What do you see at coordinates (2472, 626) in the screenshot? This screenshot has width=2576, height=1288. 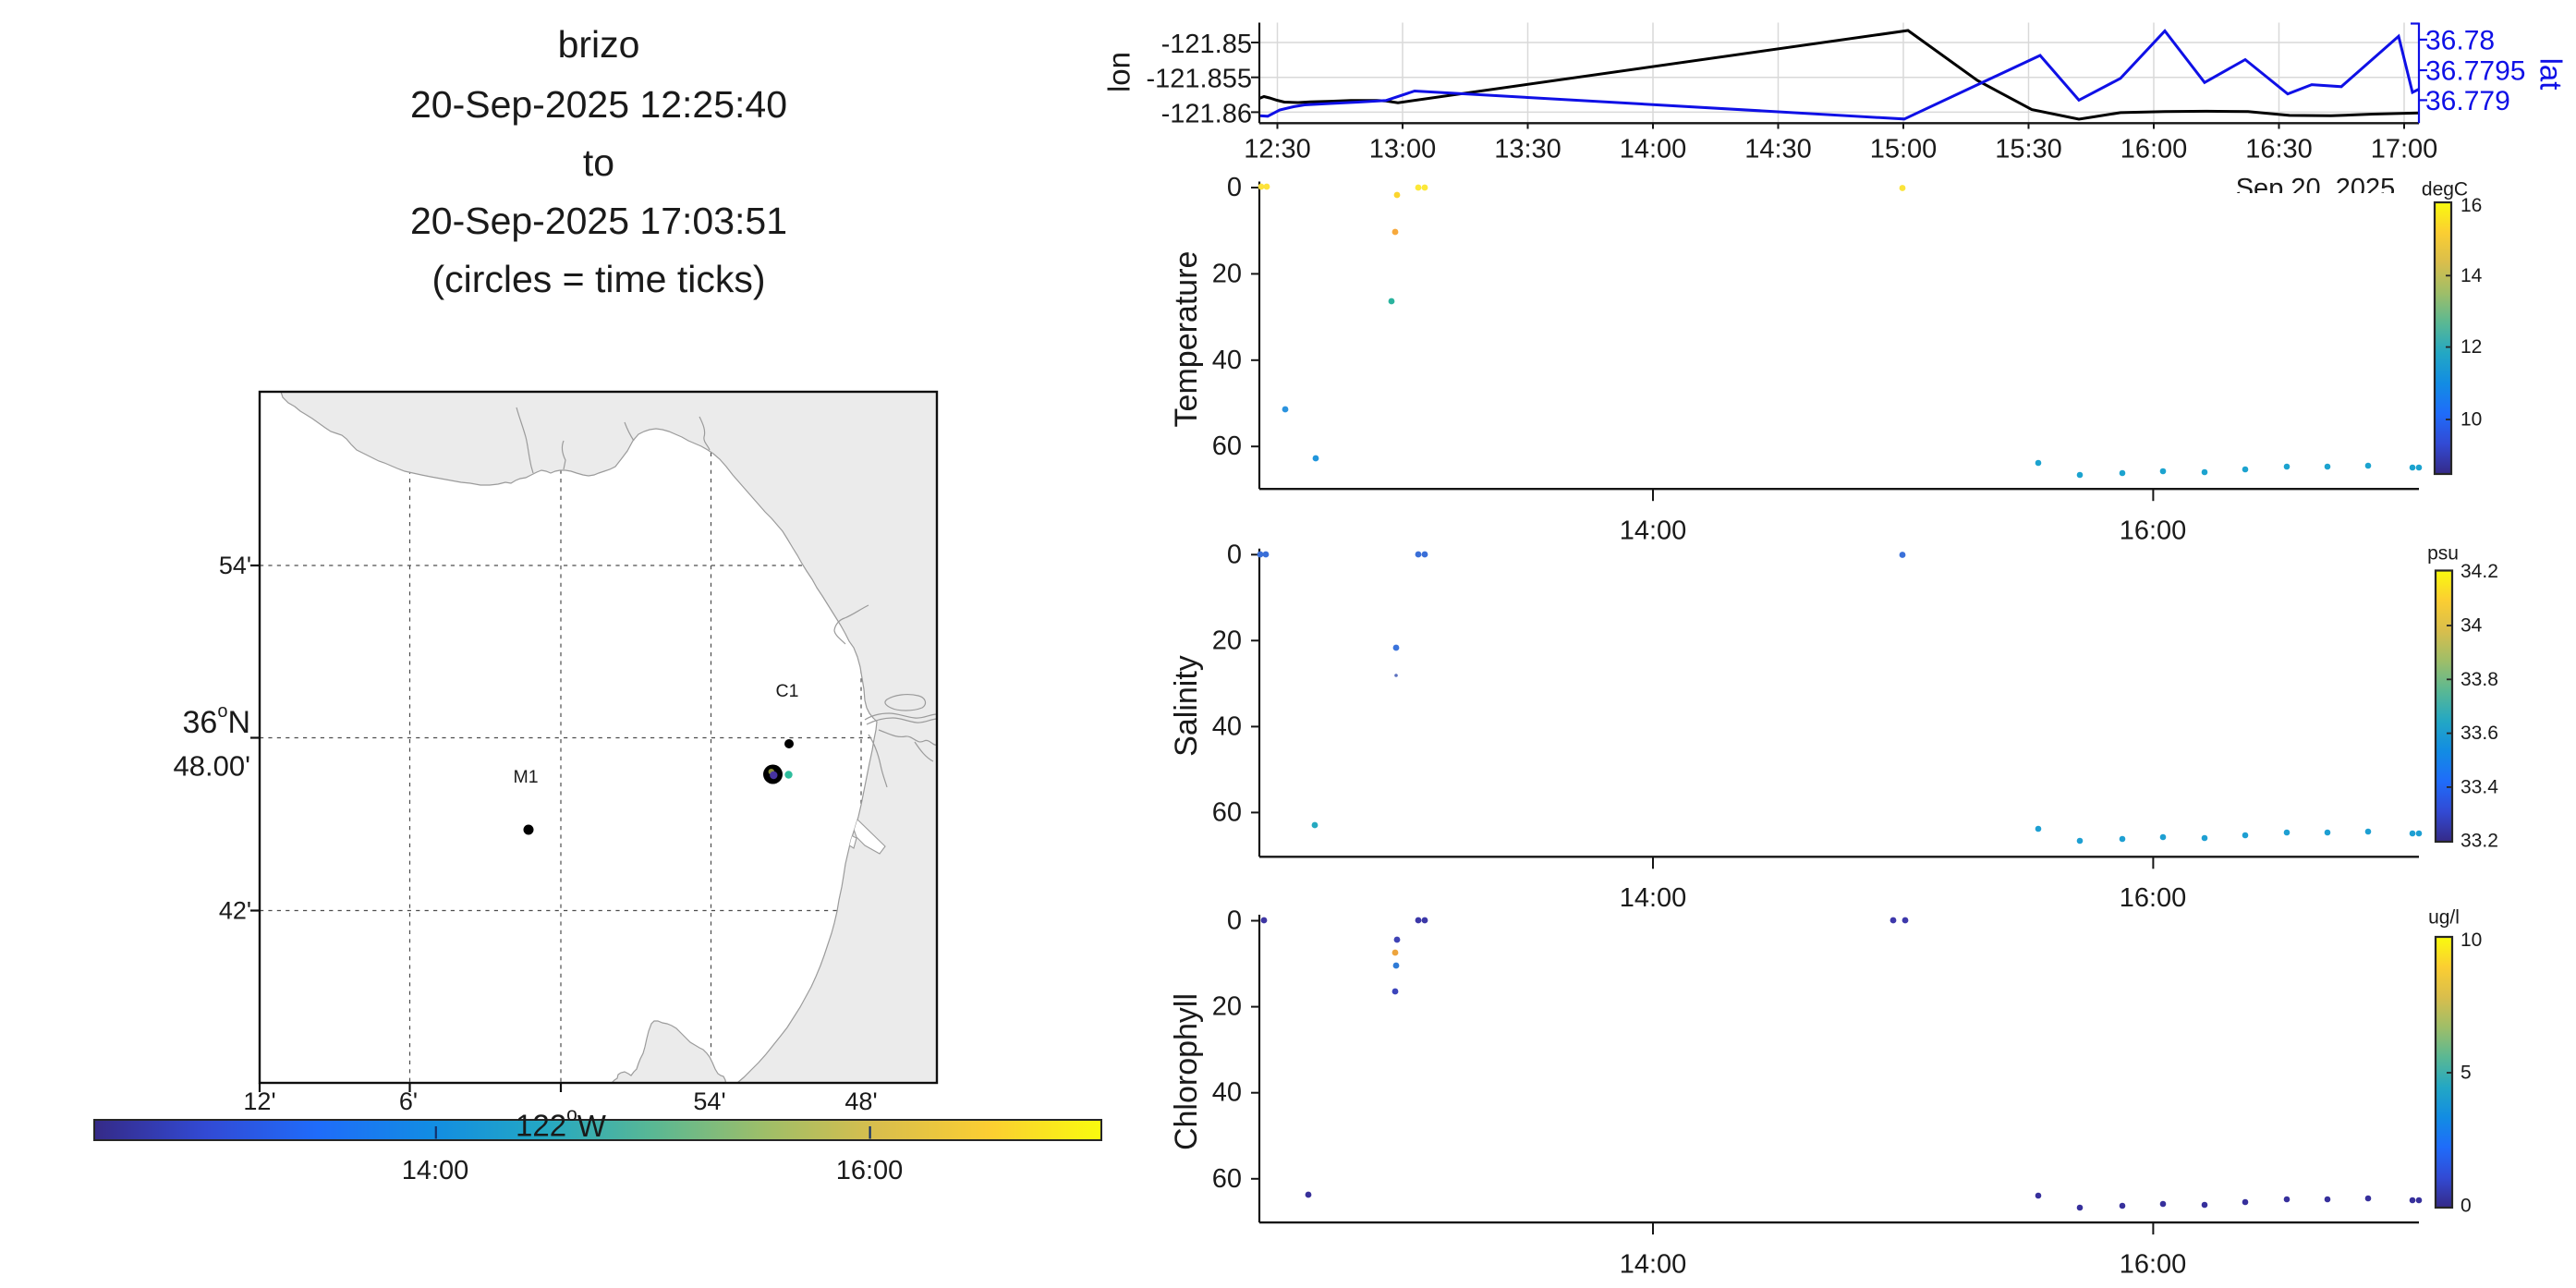 I see `svg-text: 34` at bounding box center [2472, 626].